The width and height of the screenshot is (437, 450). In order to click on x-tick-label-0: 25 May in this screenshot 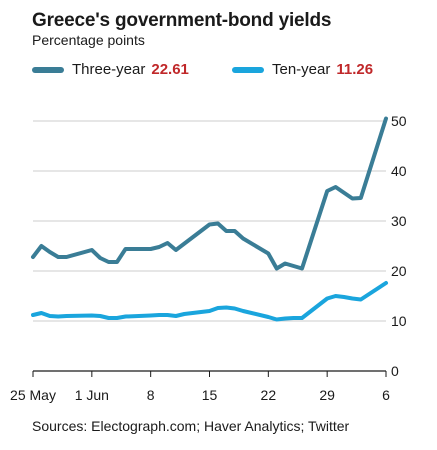, I will do `click(33, 395)`.